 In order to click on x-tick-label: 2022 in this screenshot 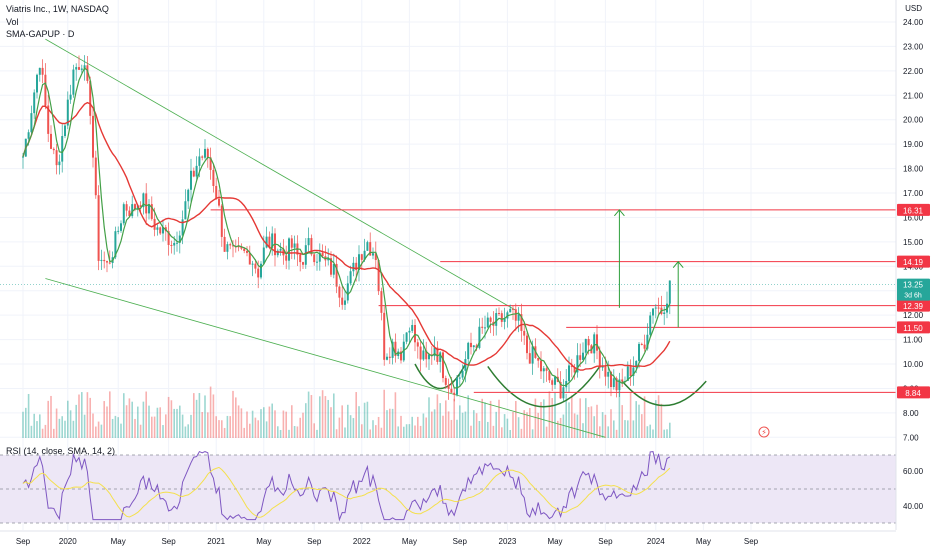, I will do `click(362, 541)`.